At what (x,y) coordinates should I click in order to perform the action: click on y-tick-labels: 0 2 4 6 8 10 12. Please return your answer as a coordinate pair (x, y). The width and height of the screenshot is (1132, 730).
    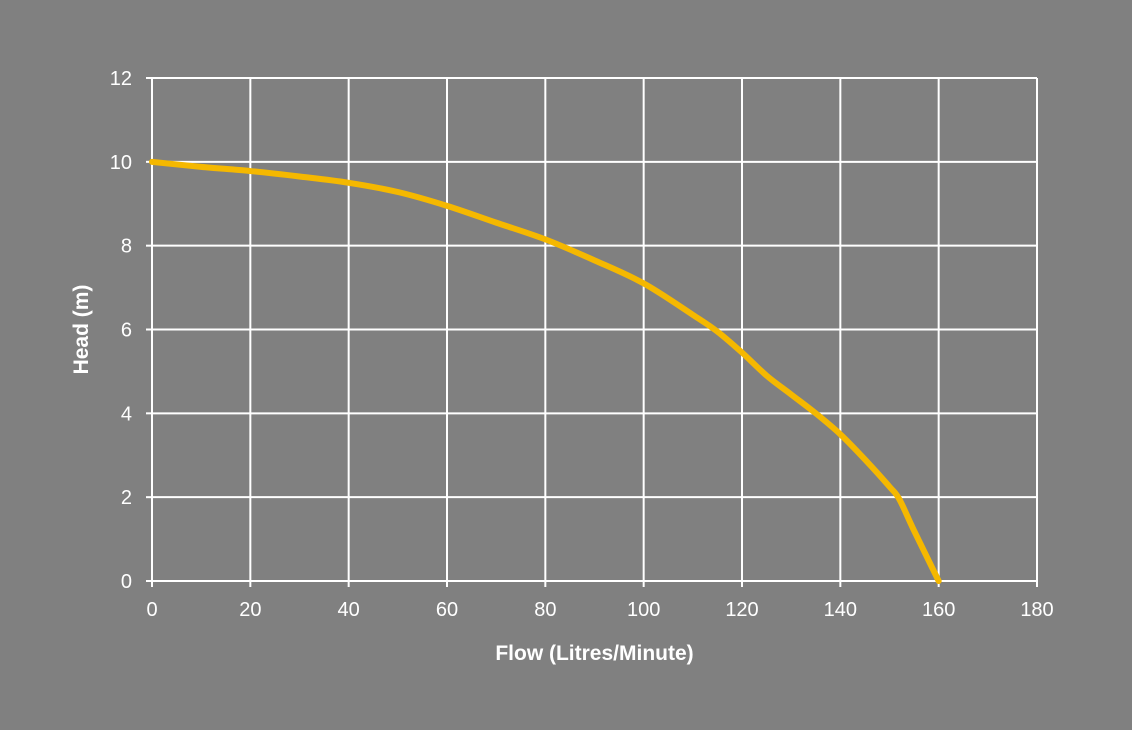
    Looking at the image, I should click on (121, 330).